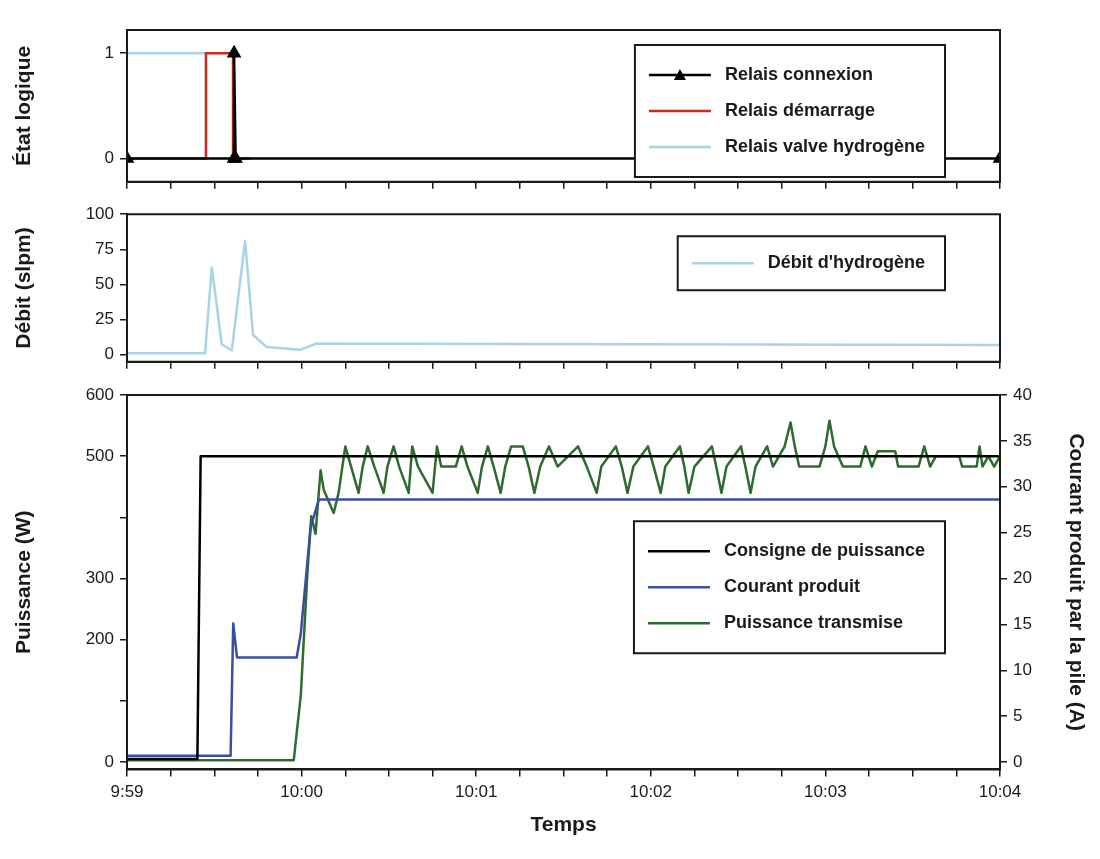 This screenshot has height=859, width=1100. What do you see at coordinates (825, 792) in the screenshot?
I see `x-tick-label: 10:03` at bounding box center [825, 792].